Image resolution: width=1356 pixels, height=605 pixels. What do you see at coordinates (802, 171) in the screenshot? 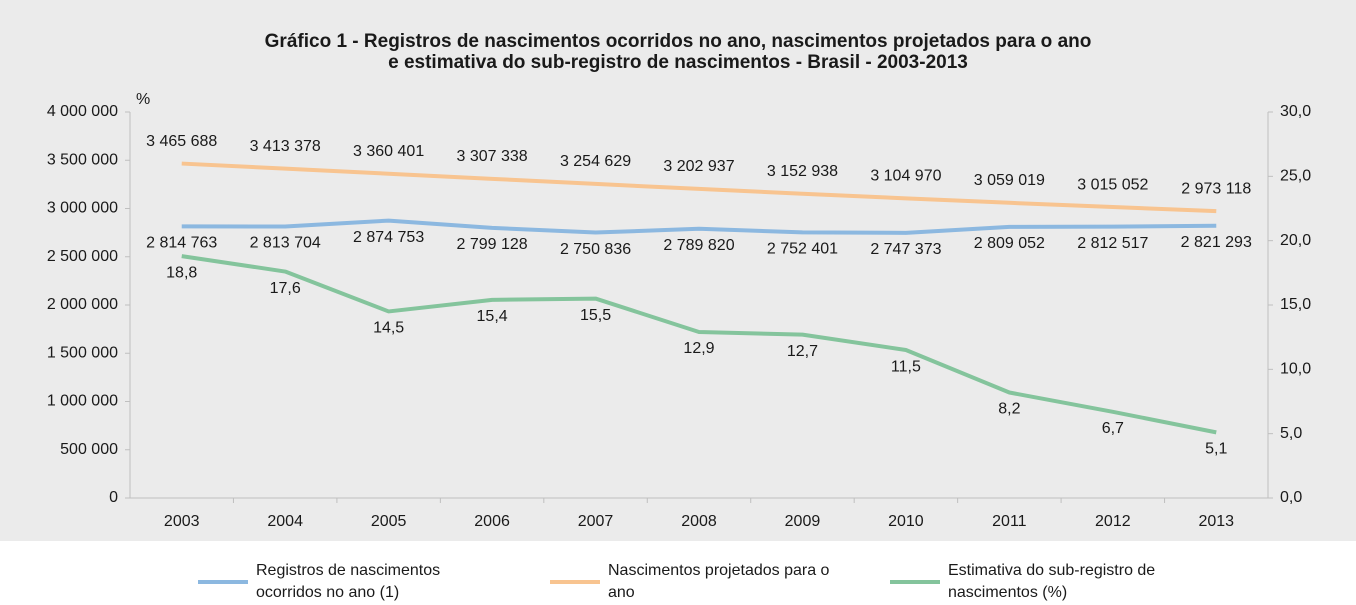
I see `data-label: 3 152 938` at bounding box center [802, 171].